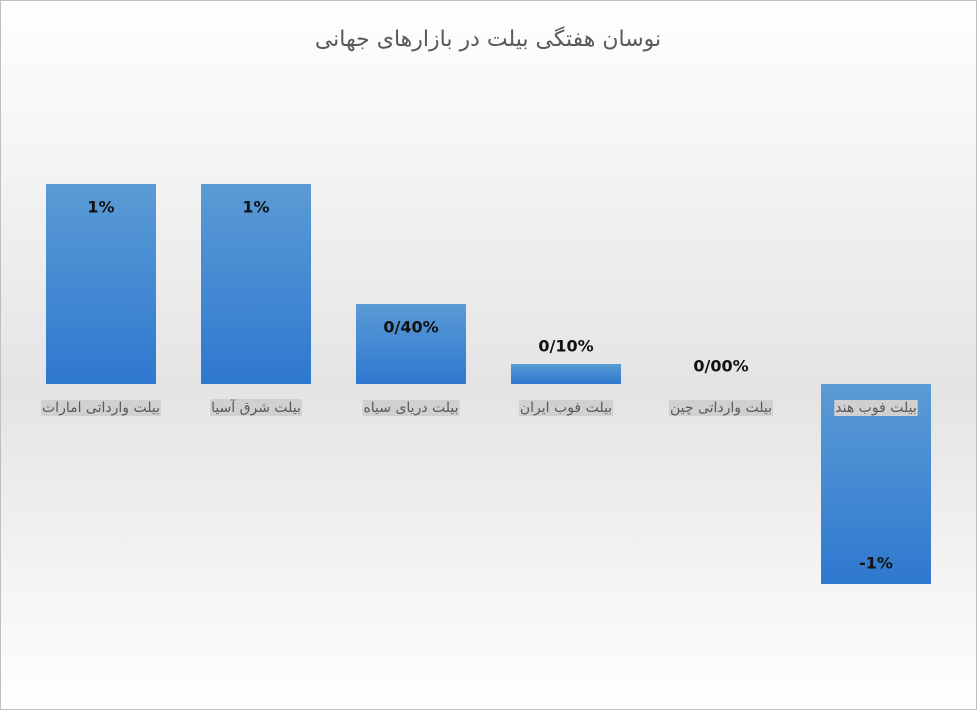  I want to click on x-tick-label: بیلت فوب ایران, so click(566, 408).